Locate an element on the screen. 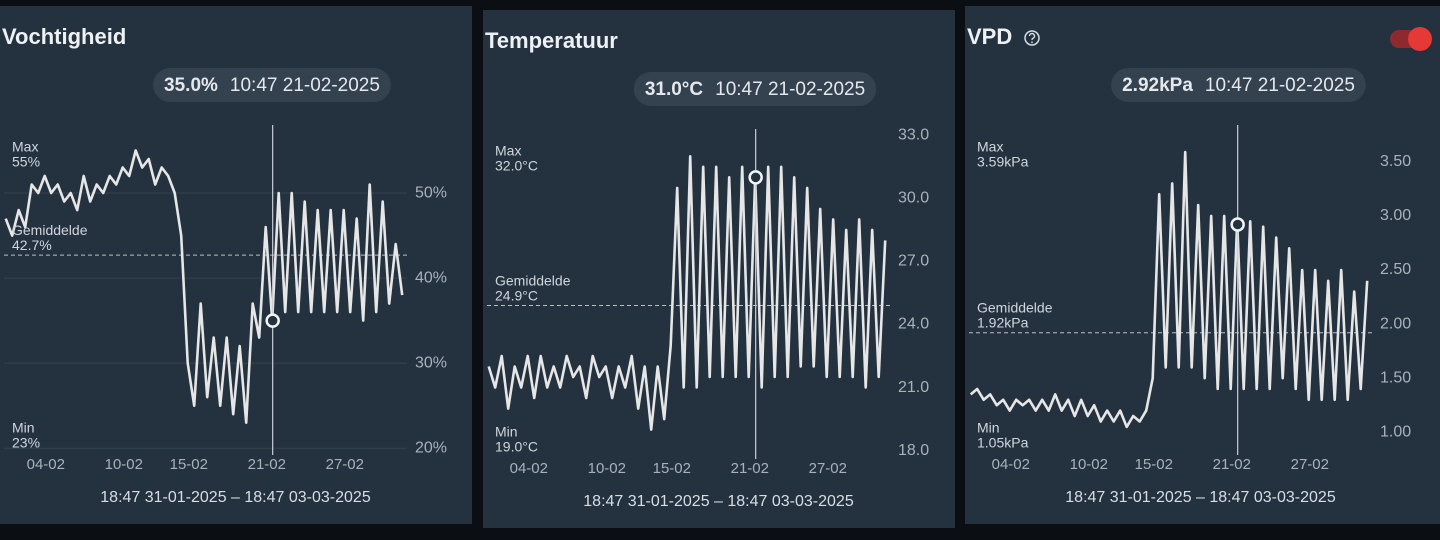 This screenshot has height=540, width=1440. help-icon is located at coordinates (1032, 38).